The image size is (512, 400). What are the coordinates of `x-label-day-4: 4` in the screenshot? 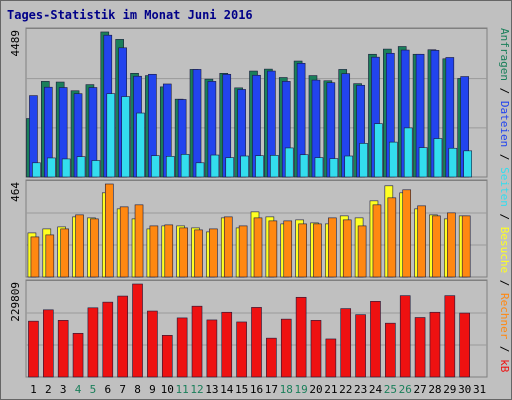 It's located at (78, 389).